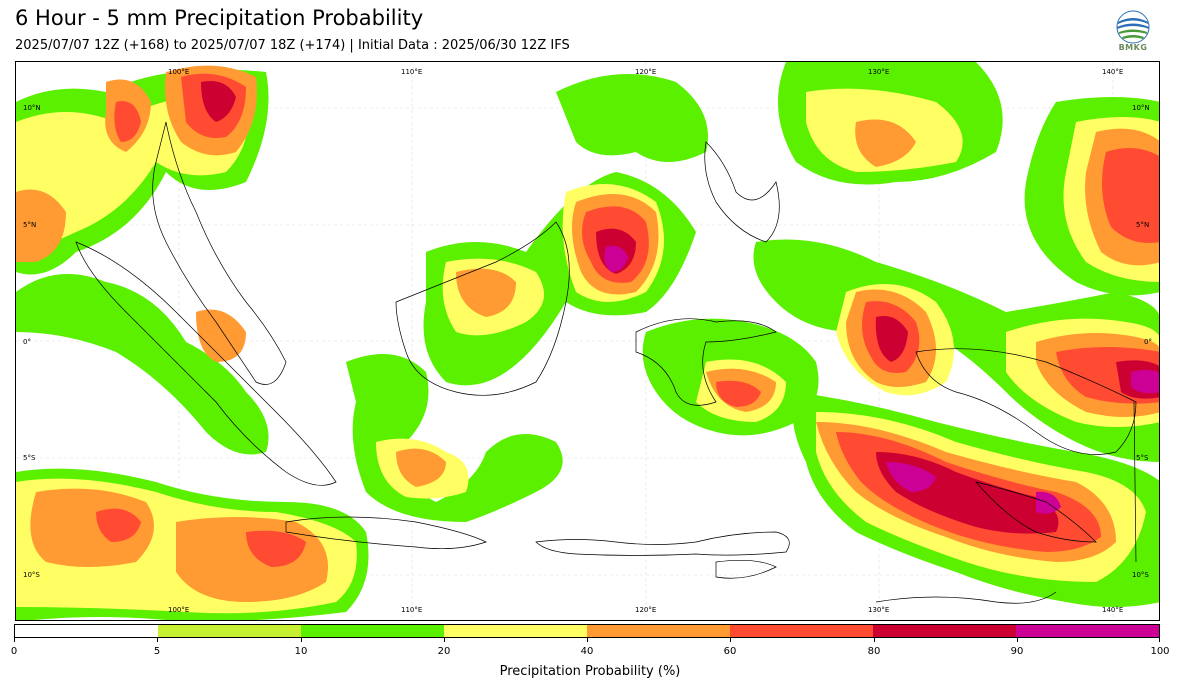 The height and width of the screenshot is (690, 1180). What do you see at coordinates (730, 651) in the screenshot?
I see `colorbar-tick-label: 60` at bounding box center [730, 651].